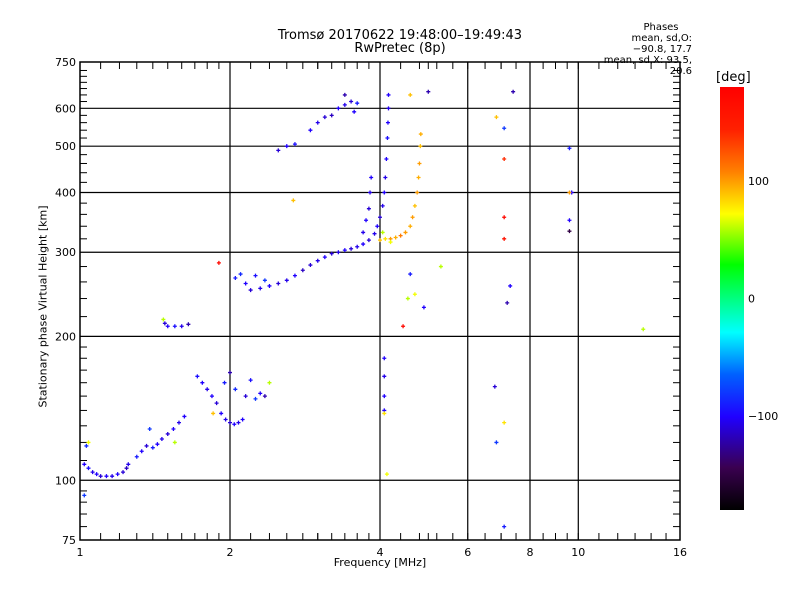 The image size is (800, 600). Describe the element at coordinates (318, 147) in the screenshot. I see `series-spread-high` at that location.